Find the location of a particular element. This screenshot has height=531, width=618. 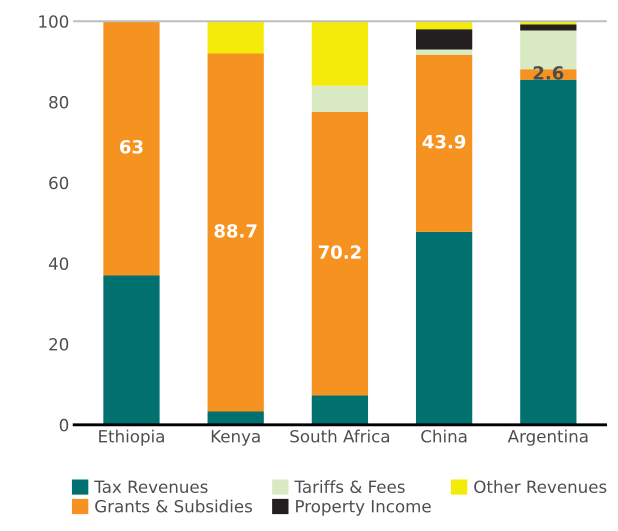

data-label: 63 is located at coordinates (131, 147).